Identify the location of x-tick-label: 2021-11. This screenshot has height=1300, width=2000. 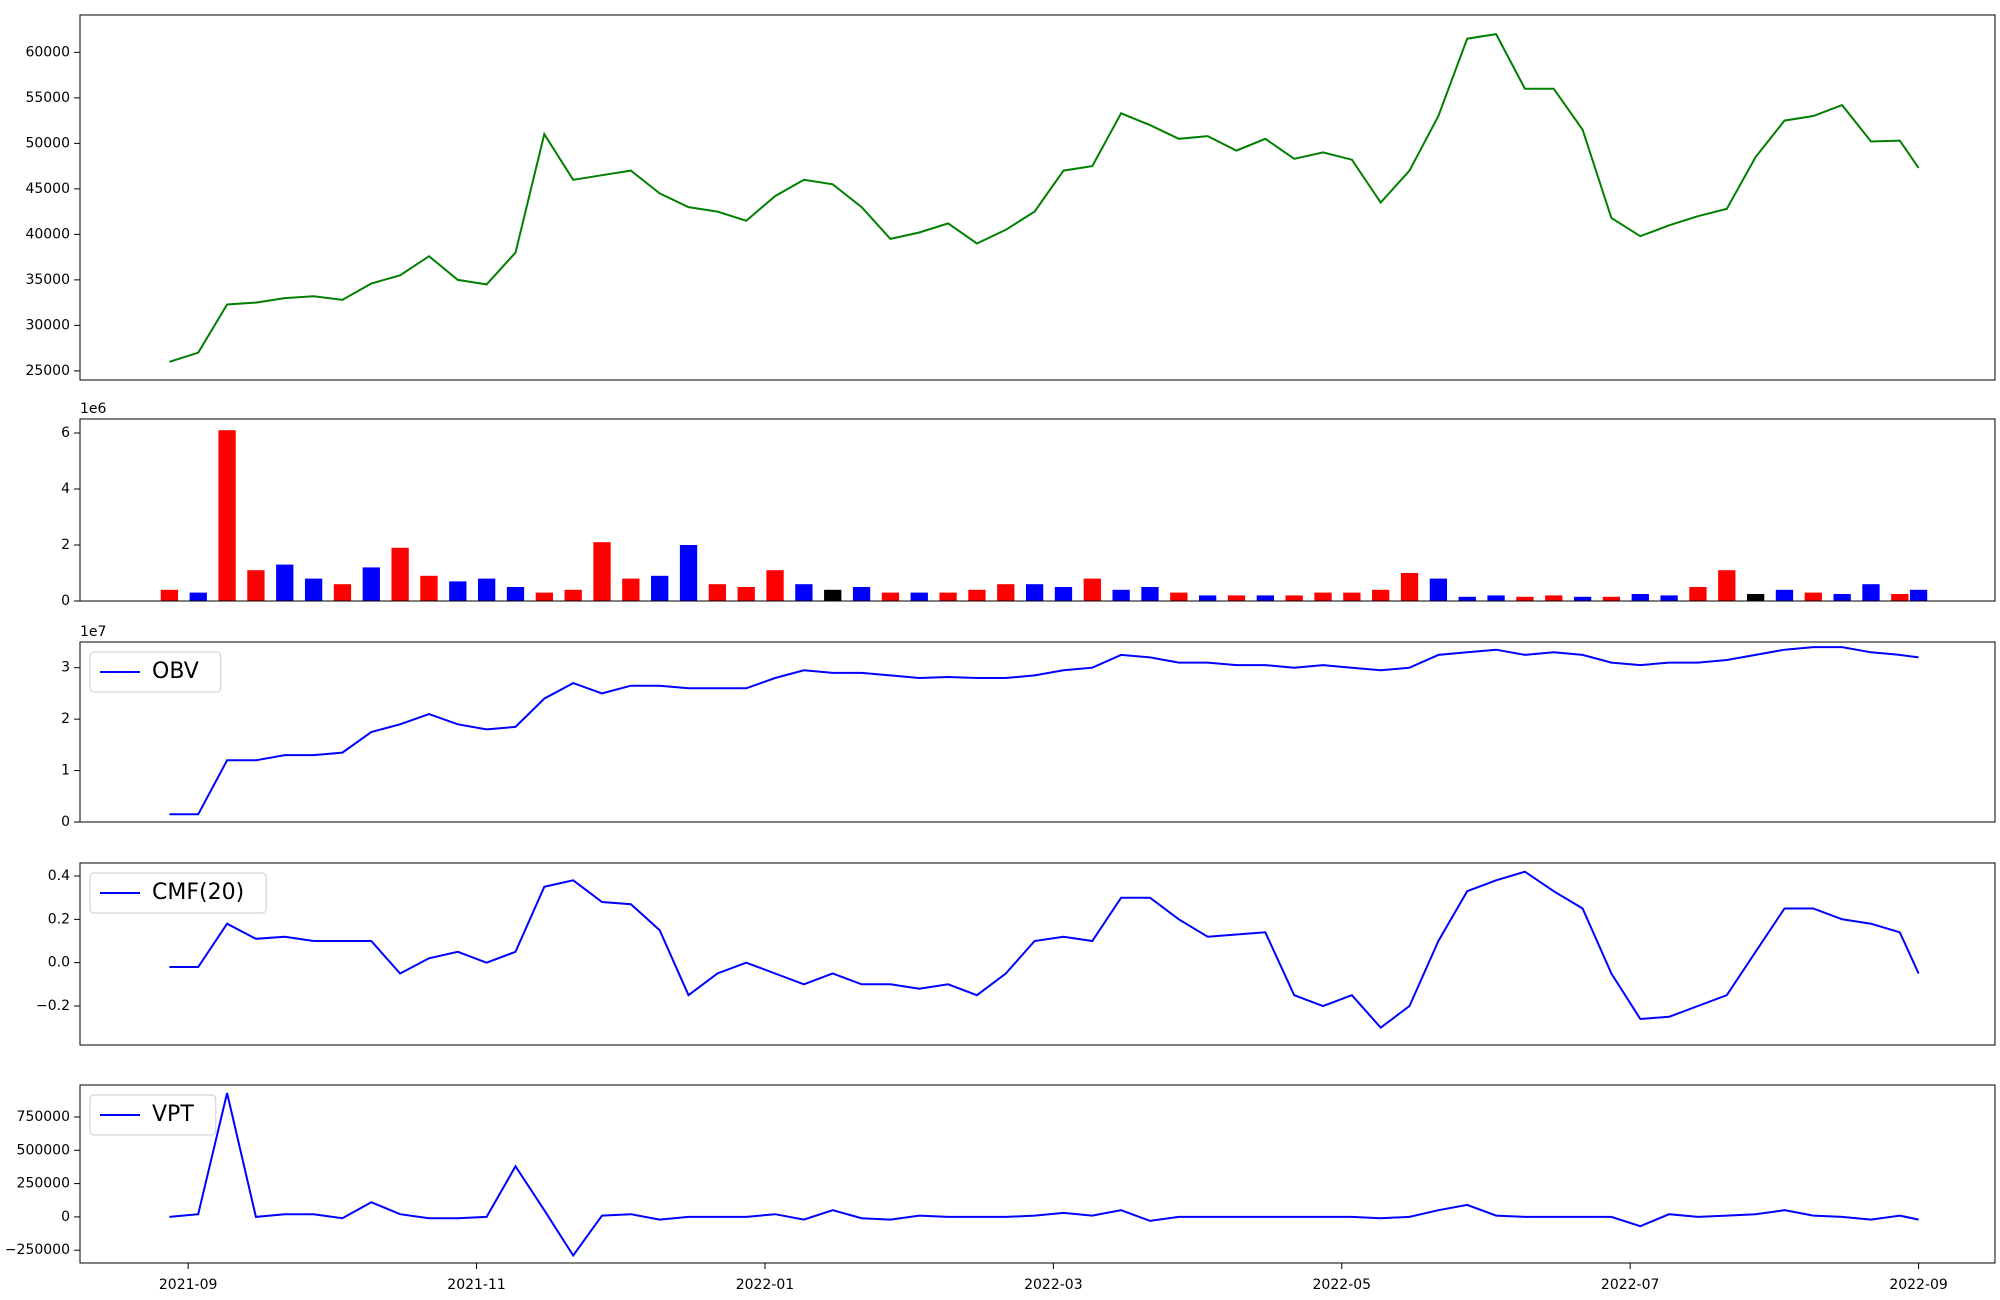
(476, 1285).